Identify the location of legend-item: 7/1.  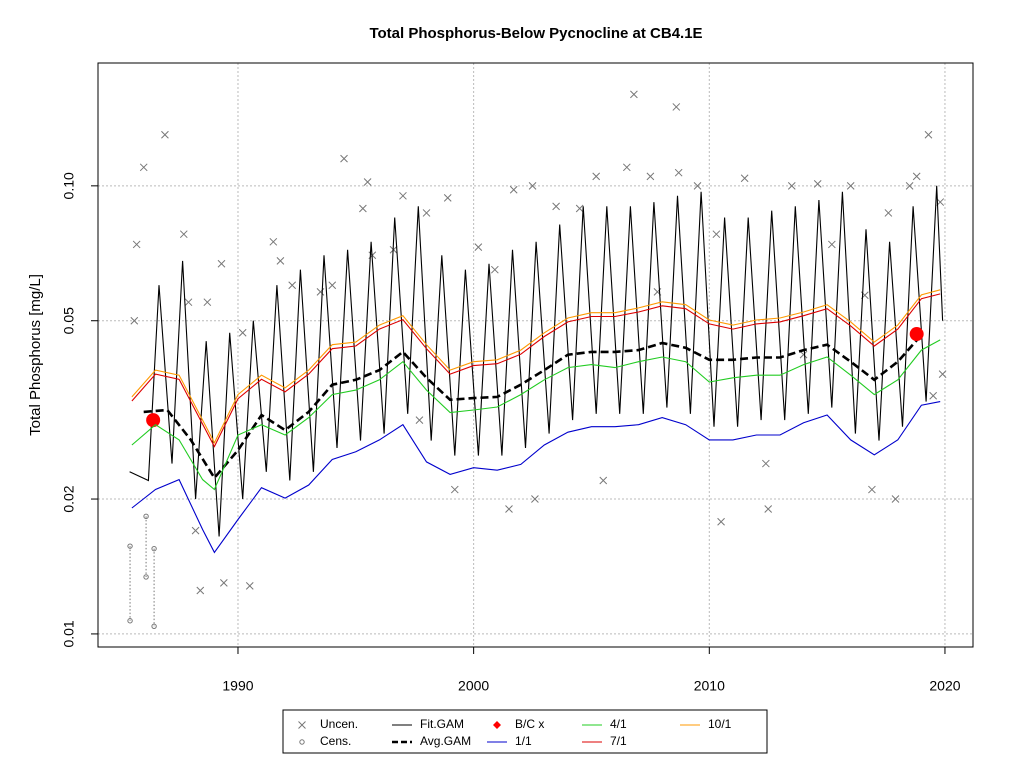
(604, 741).